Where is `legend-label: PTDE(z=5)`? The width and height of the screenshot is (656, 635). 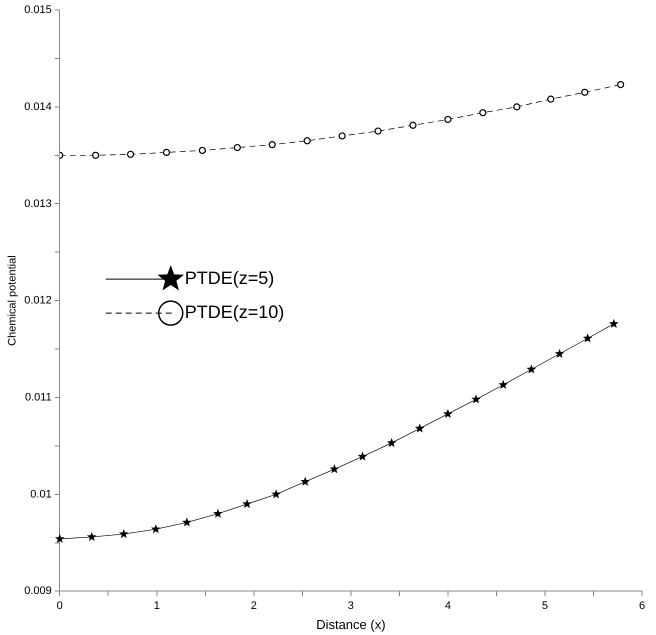
legend-label: PTDE(z=5) is located at coordinates (229, 278).